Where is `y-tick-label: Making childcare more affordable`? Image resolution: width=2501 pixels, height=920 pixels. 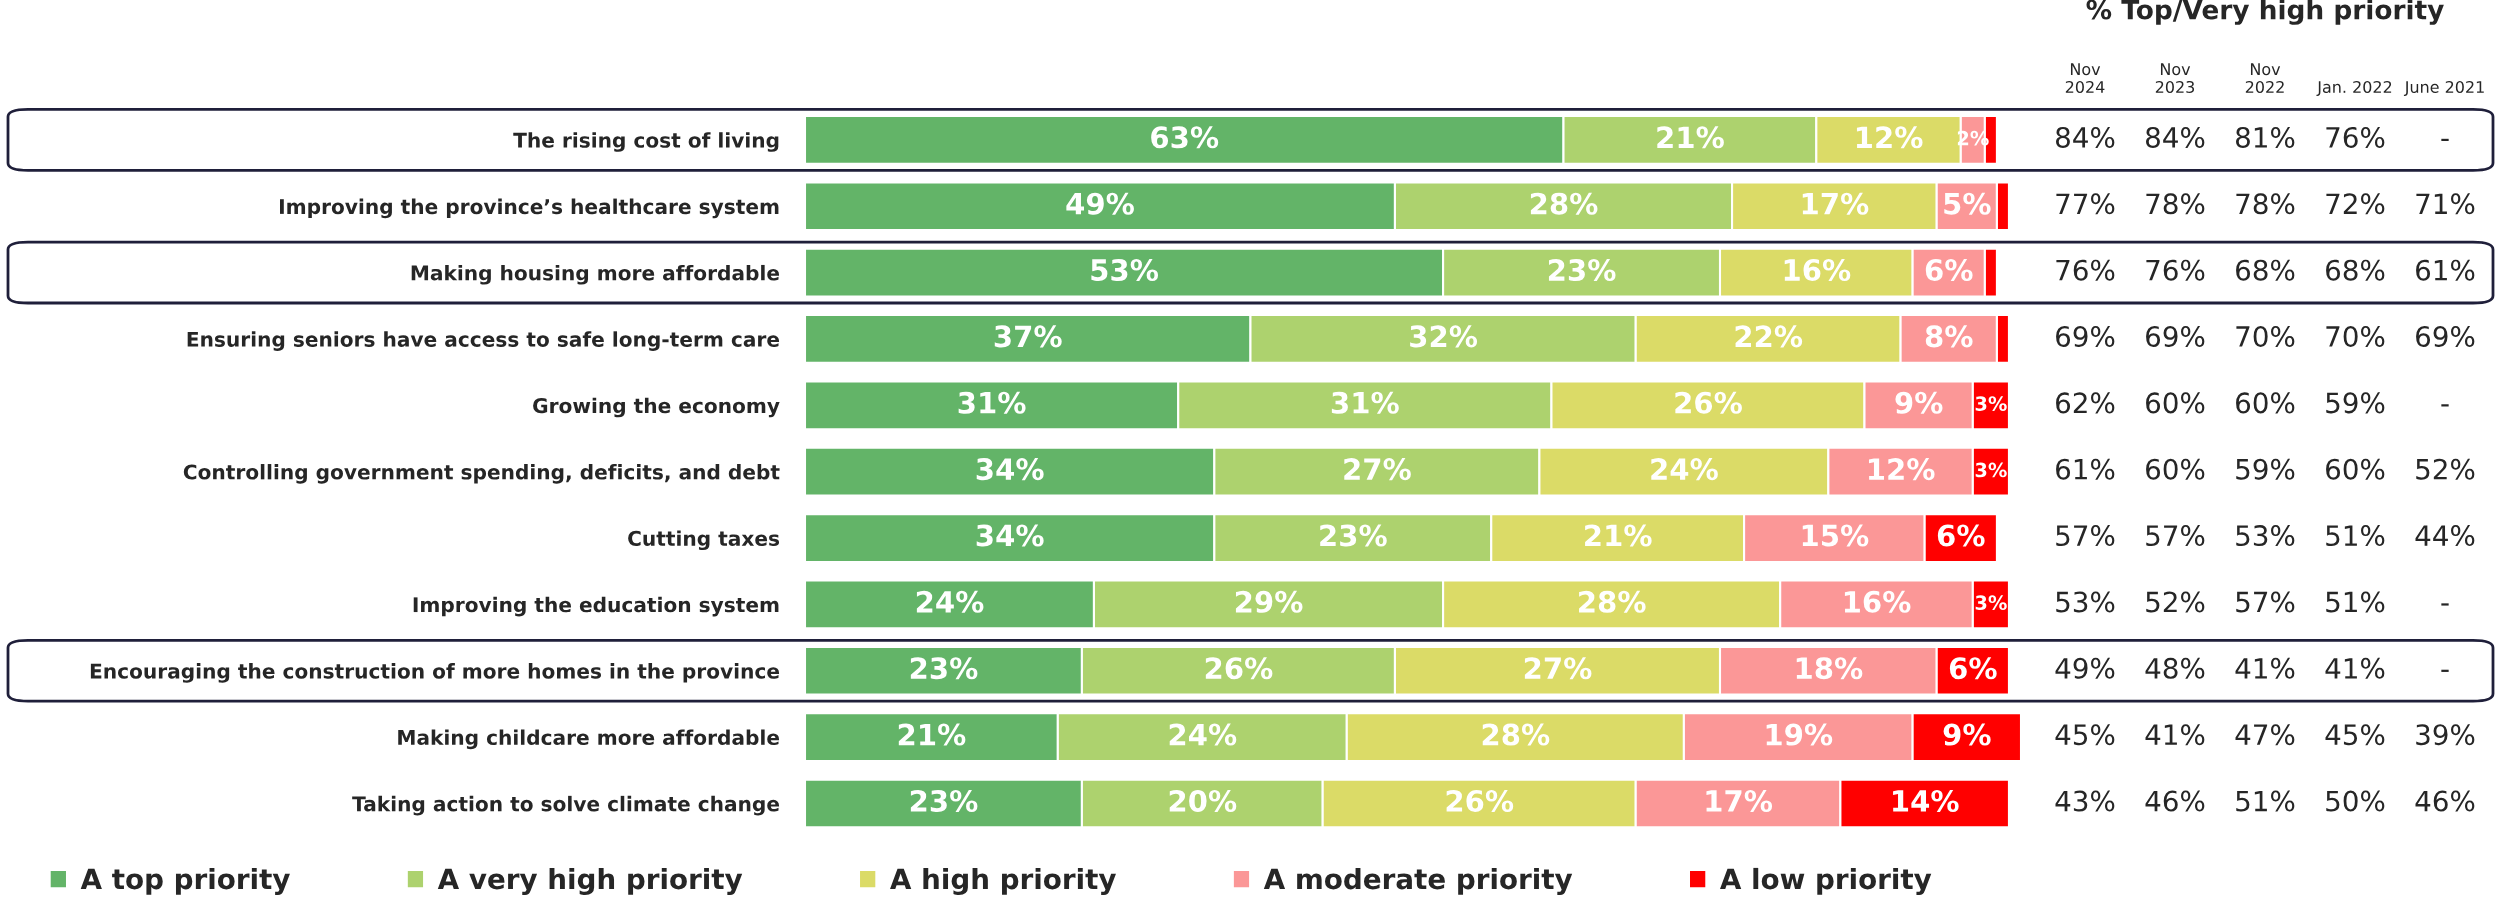 y-tick-label: Making childcare more affordable is located at coordinates (589, 739).